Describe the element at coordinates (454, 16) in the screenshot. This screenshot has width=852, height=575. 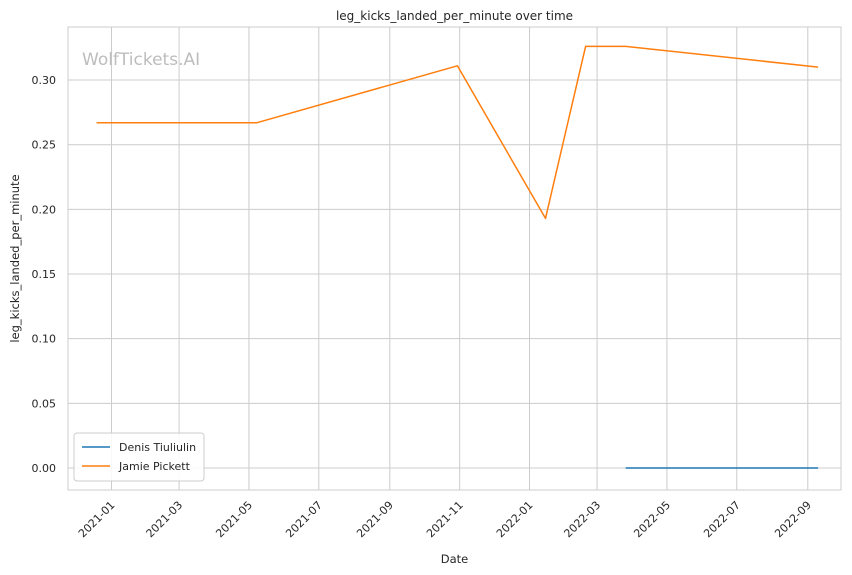
I see `chart-title: leg_kicks_landed_per_minute over time` at that location.